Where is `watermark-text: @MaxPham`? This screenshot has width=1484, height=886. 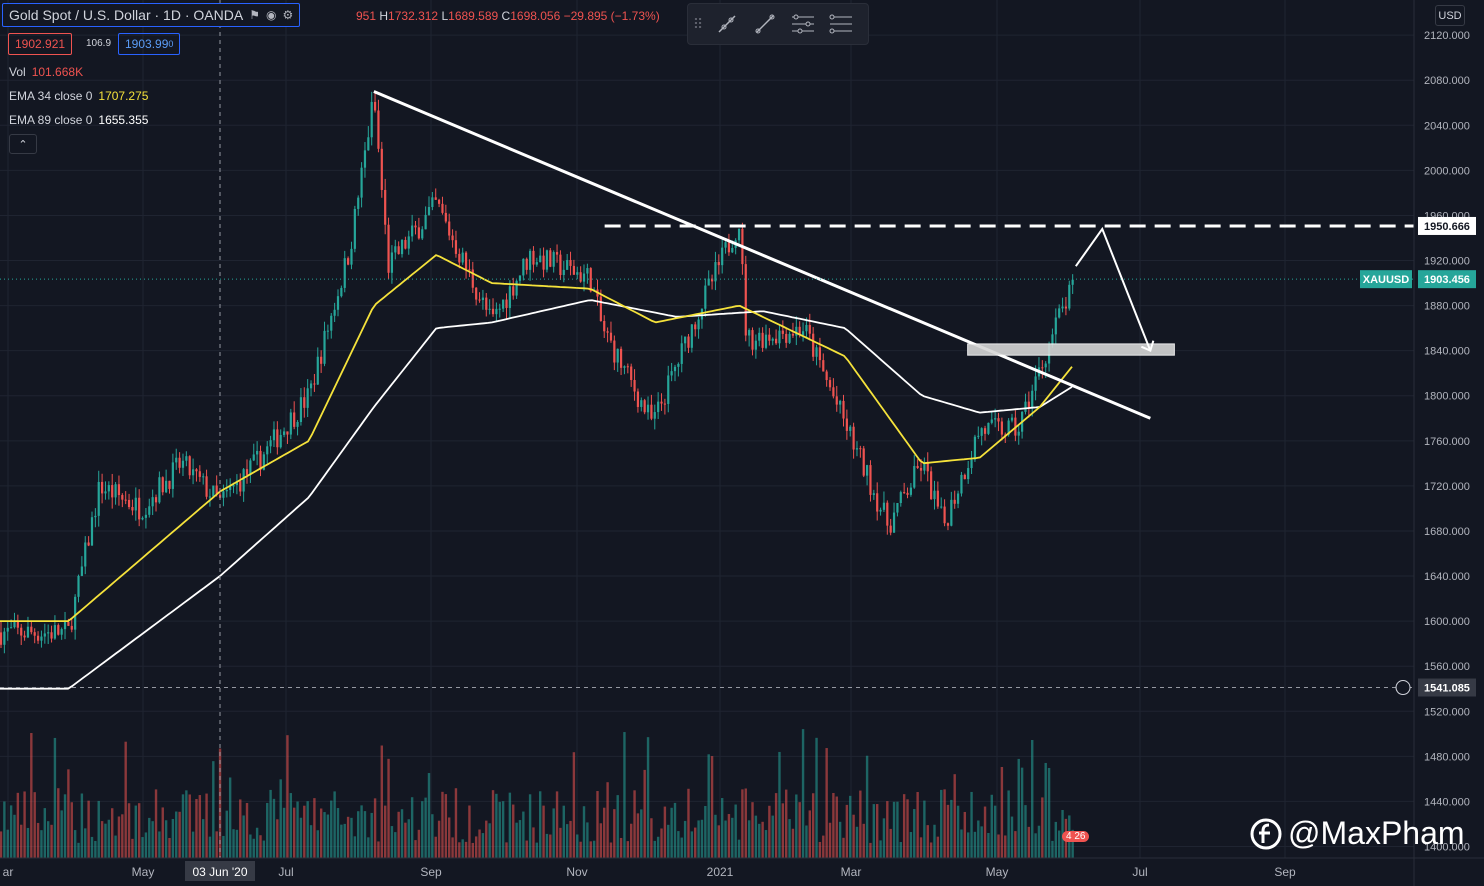
watermark-text: @MaxPham is located at coordinates (1376, 833).